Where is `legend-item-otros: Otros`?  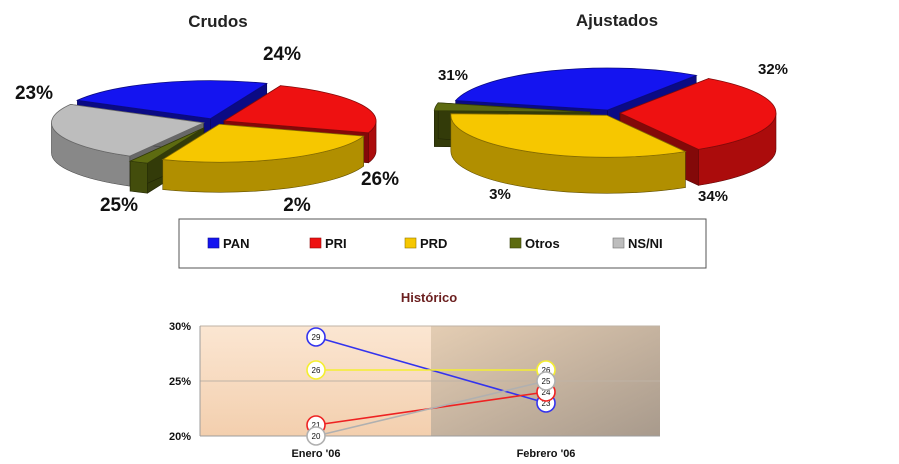
legend-item-otros: Otros is located at coordinates (534, 243).